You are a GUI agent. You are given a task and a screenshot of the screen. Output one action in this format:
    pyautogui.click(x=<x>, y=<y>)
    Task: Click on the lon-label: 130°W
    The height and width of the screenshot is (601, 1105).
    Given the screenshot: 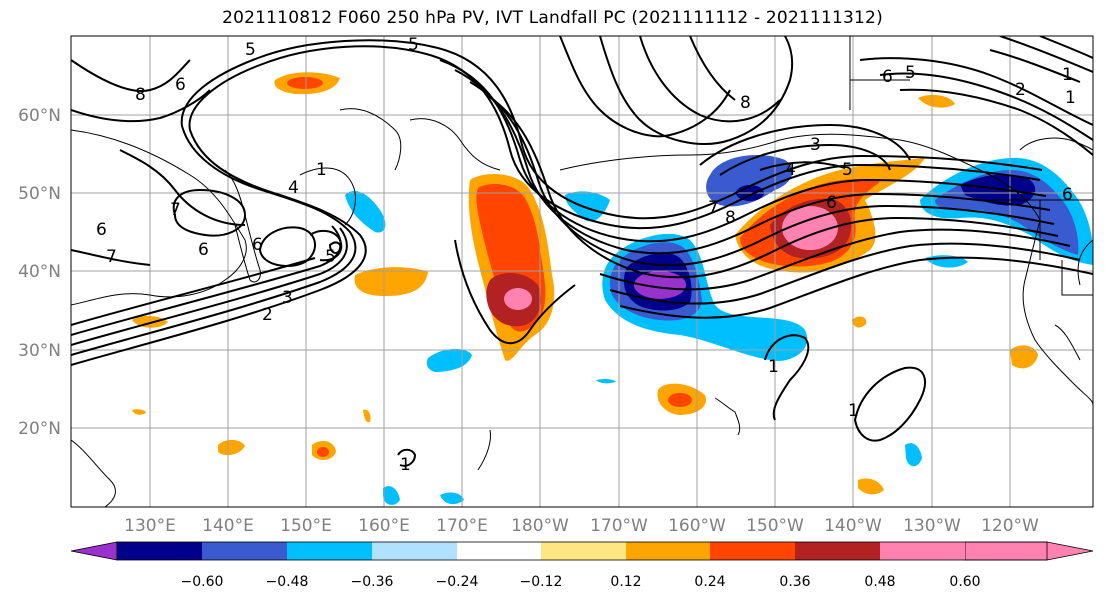 What is the action you would take?
    pyautogui.click(x=932, y=526)
    